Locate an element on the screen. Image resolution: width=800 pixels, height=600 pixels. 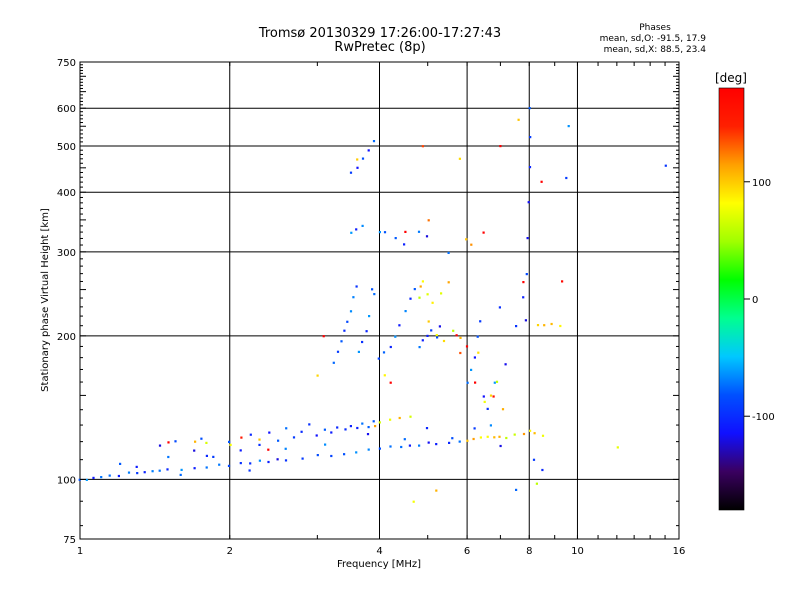
y-axis-label: Stationary phase Virtual Height [km] is located at coordinates (45, 300).